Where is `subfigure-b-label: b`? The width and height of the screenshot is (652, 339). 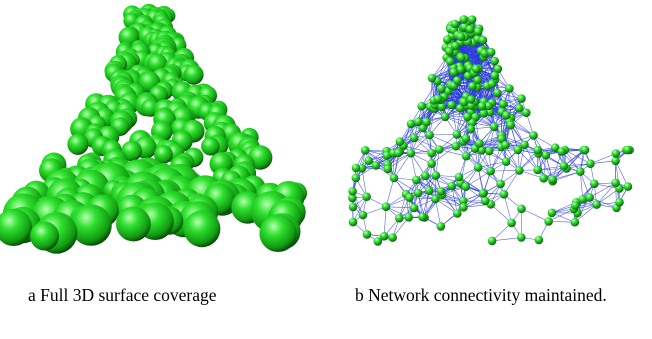 subfigure-b-label: b is located at coordinates (359, 295).